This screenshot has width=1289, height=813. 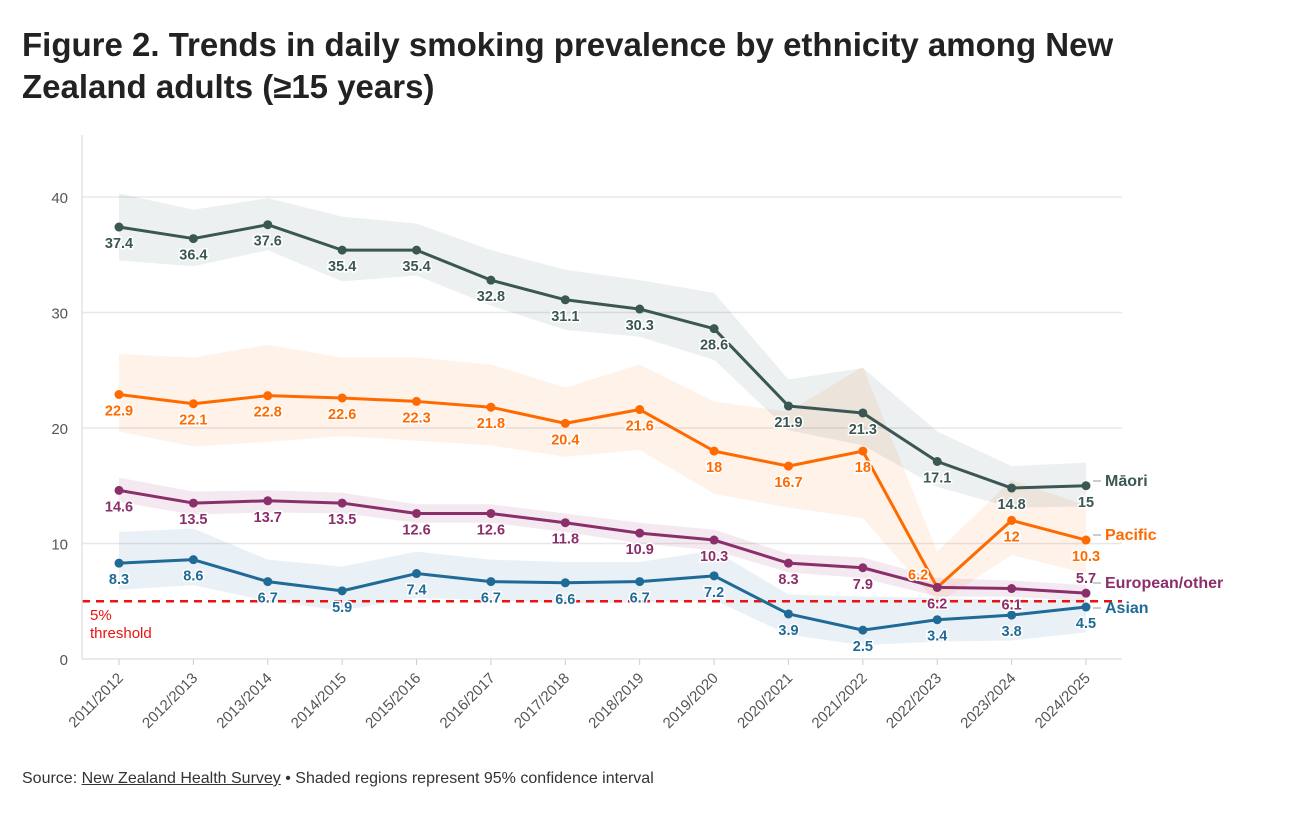 What do you see at coordinates (393, 701) in the screenshot?
I see `x-tick-label: 2015/2016` at bounding box center [393, 701].